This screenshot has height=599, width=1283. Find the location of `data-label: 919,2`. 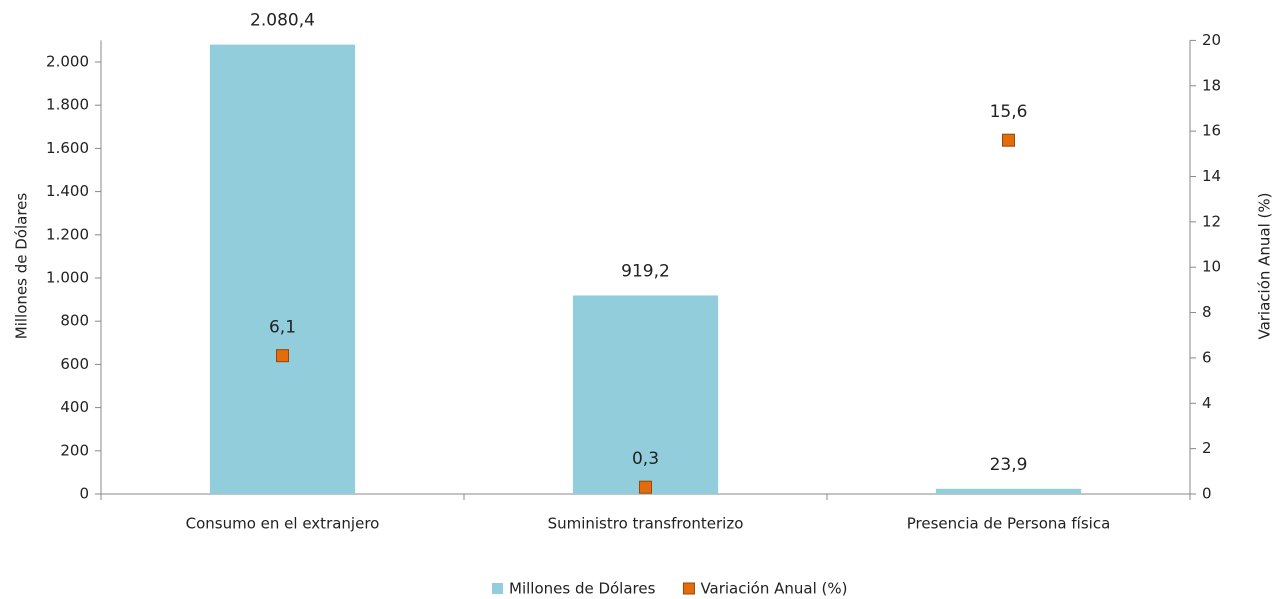

data-label: 919,2 is located at coordinates (645, 271).